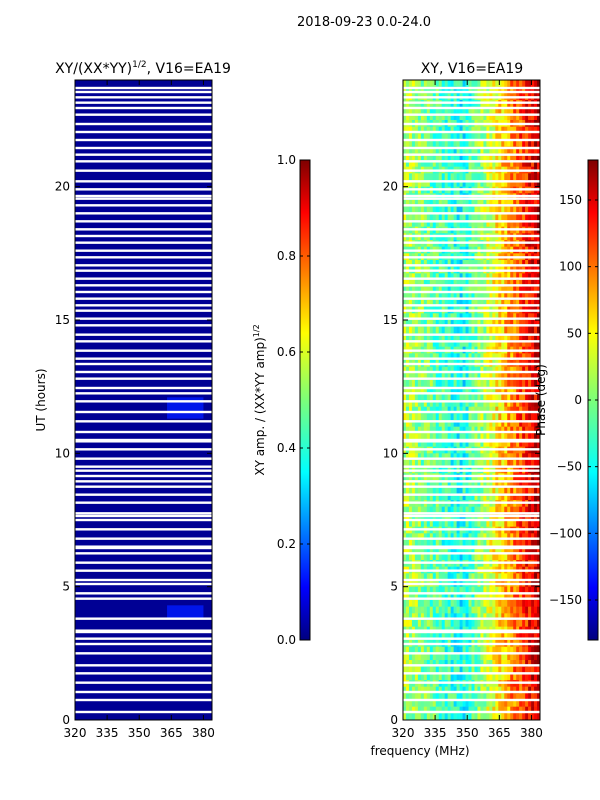 This screenshot has width=600, height=800. Describe the element at coordinates (499, 733) in the screenshot. I see `x-tick-label: 365` at that location.